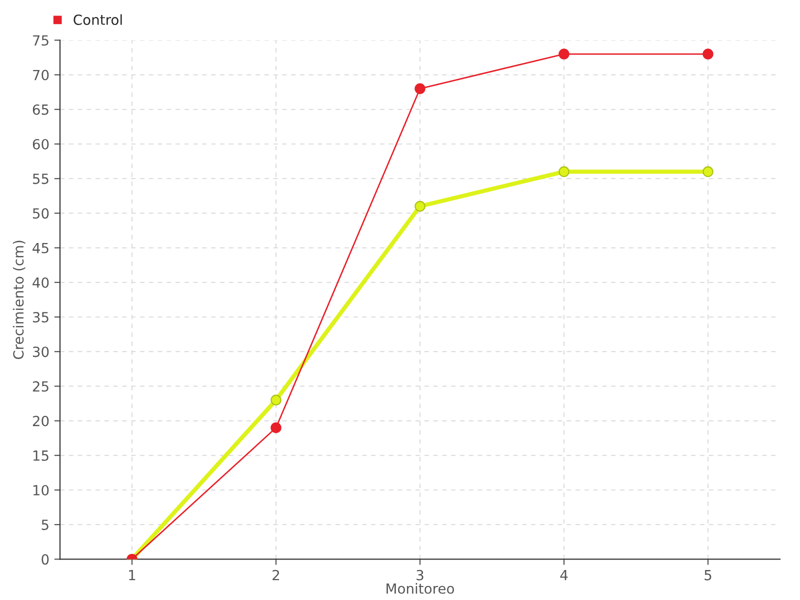 The image size is (800, 600). Describe the element at coordinates (41, 490) in the screenshot. I see `y-tick-label: 10` at that location.